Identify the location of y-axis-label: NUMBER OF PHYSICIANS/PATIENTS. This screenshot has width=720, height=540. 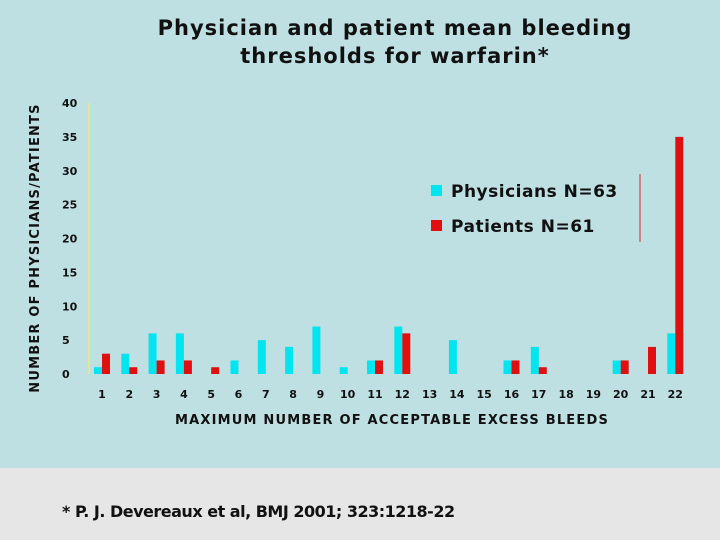
(35, 248).